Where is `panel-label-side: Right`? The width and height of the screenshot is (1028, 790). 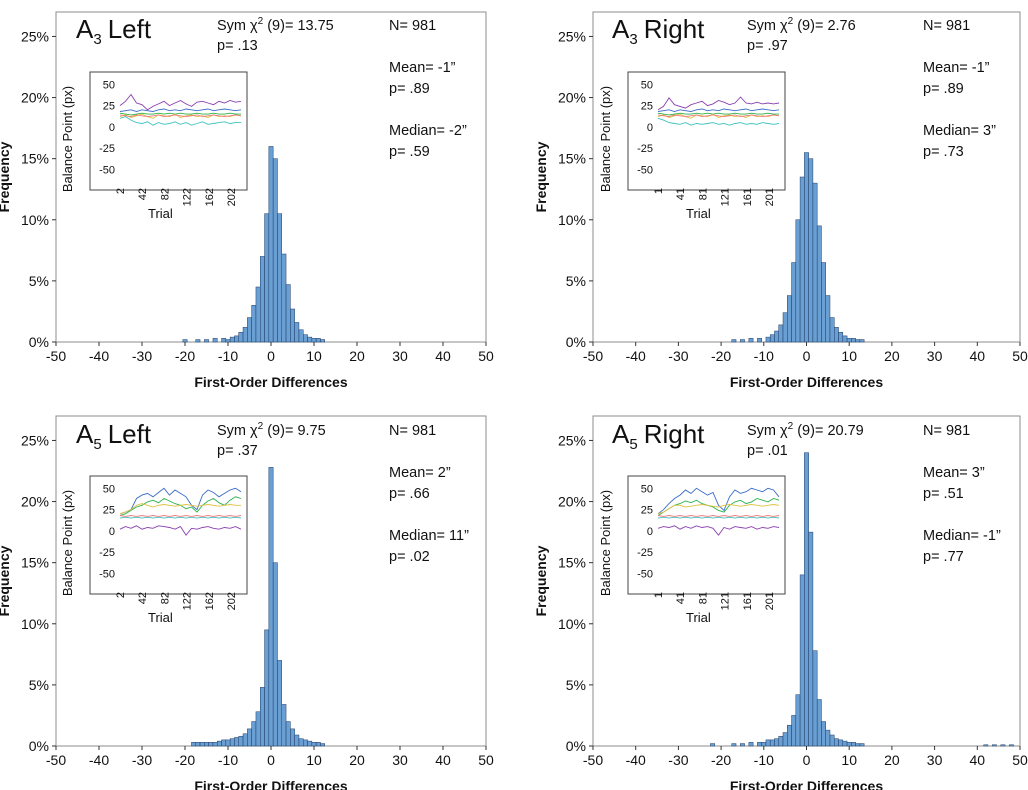
panel-label-side: Right is located at coordinates (674, 434).